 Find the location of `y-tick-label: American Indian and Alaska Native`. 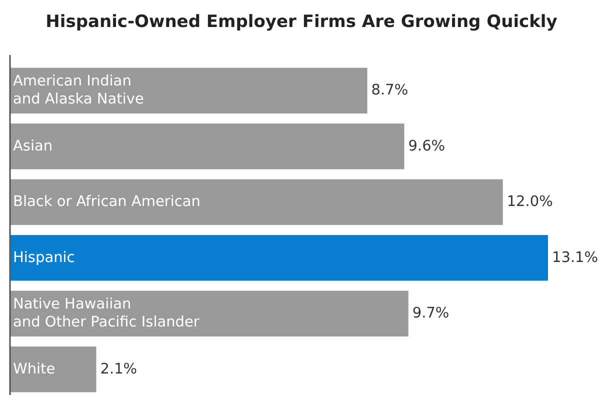

y-tick-label: American Indian and Alaska Native is located at coordinates (78, 91).